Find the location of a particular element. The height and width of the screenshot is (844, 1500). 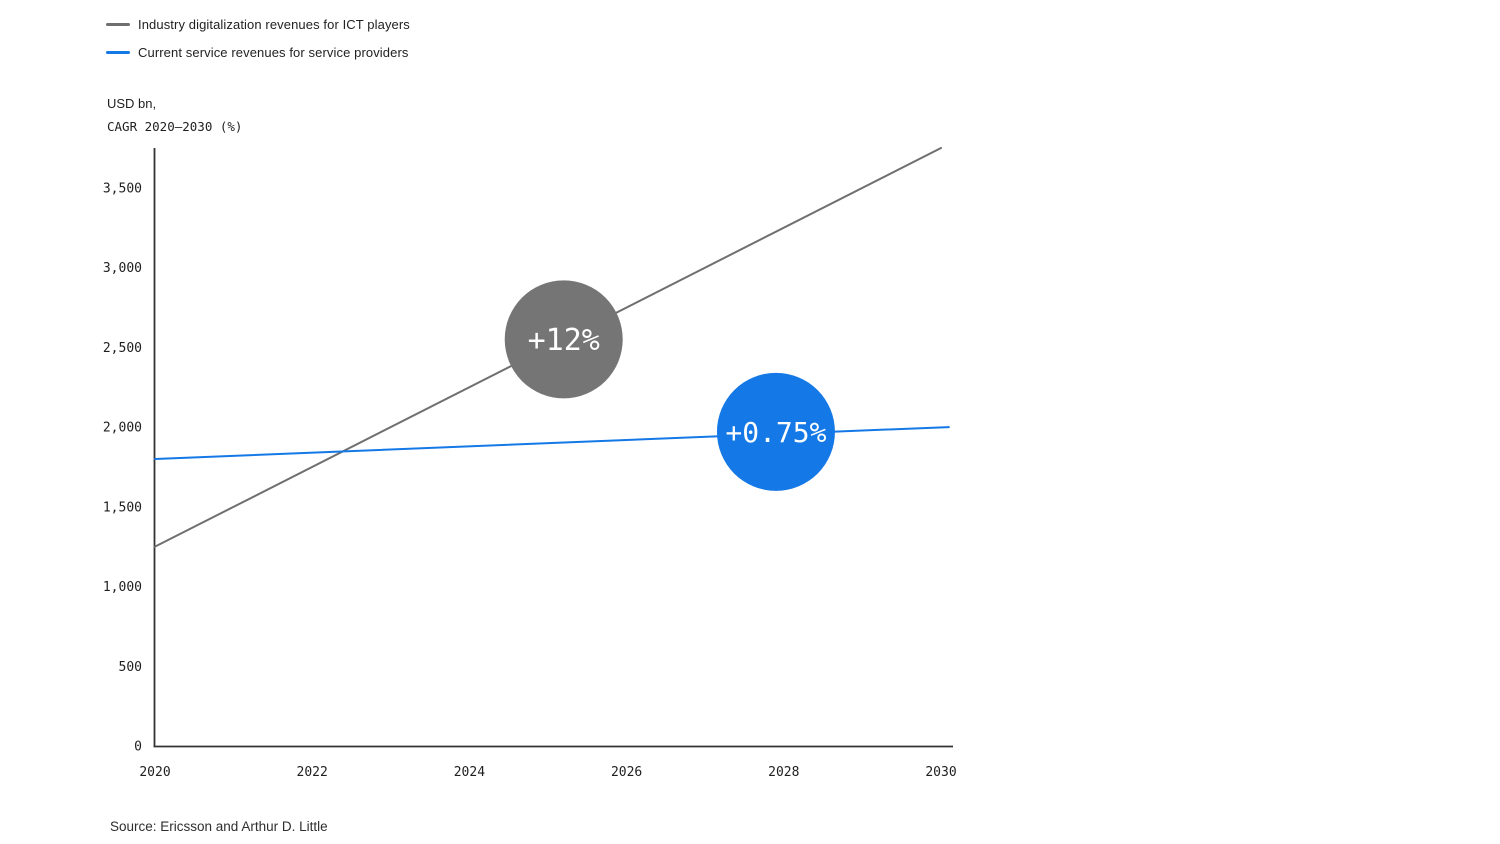

source-note: Source: Ericsson and Arthur D. Little is located at coordinates (219, 826).